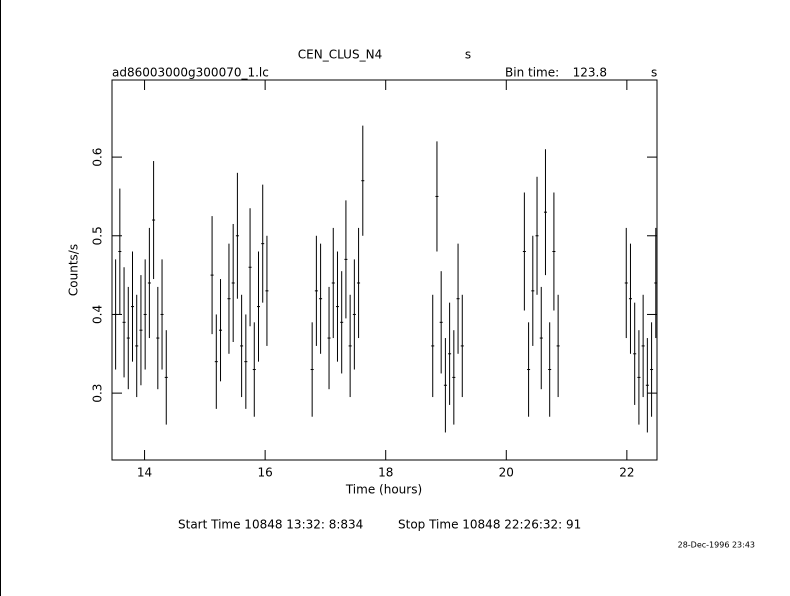 The image size is (790, 596). I want to click on bin-label: Bin time:, so click(532, 73).